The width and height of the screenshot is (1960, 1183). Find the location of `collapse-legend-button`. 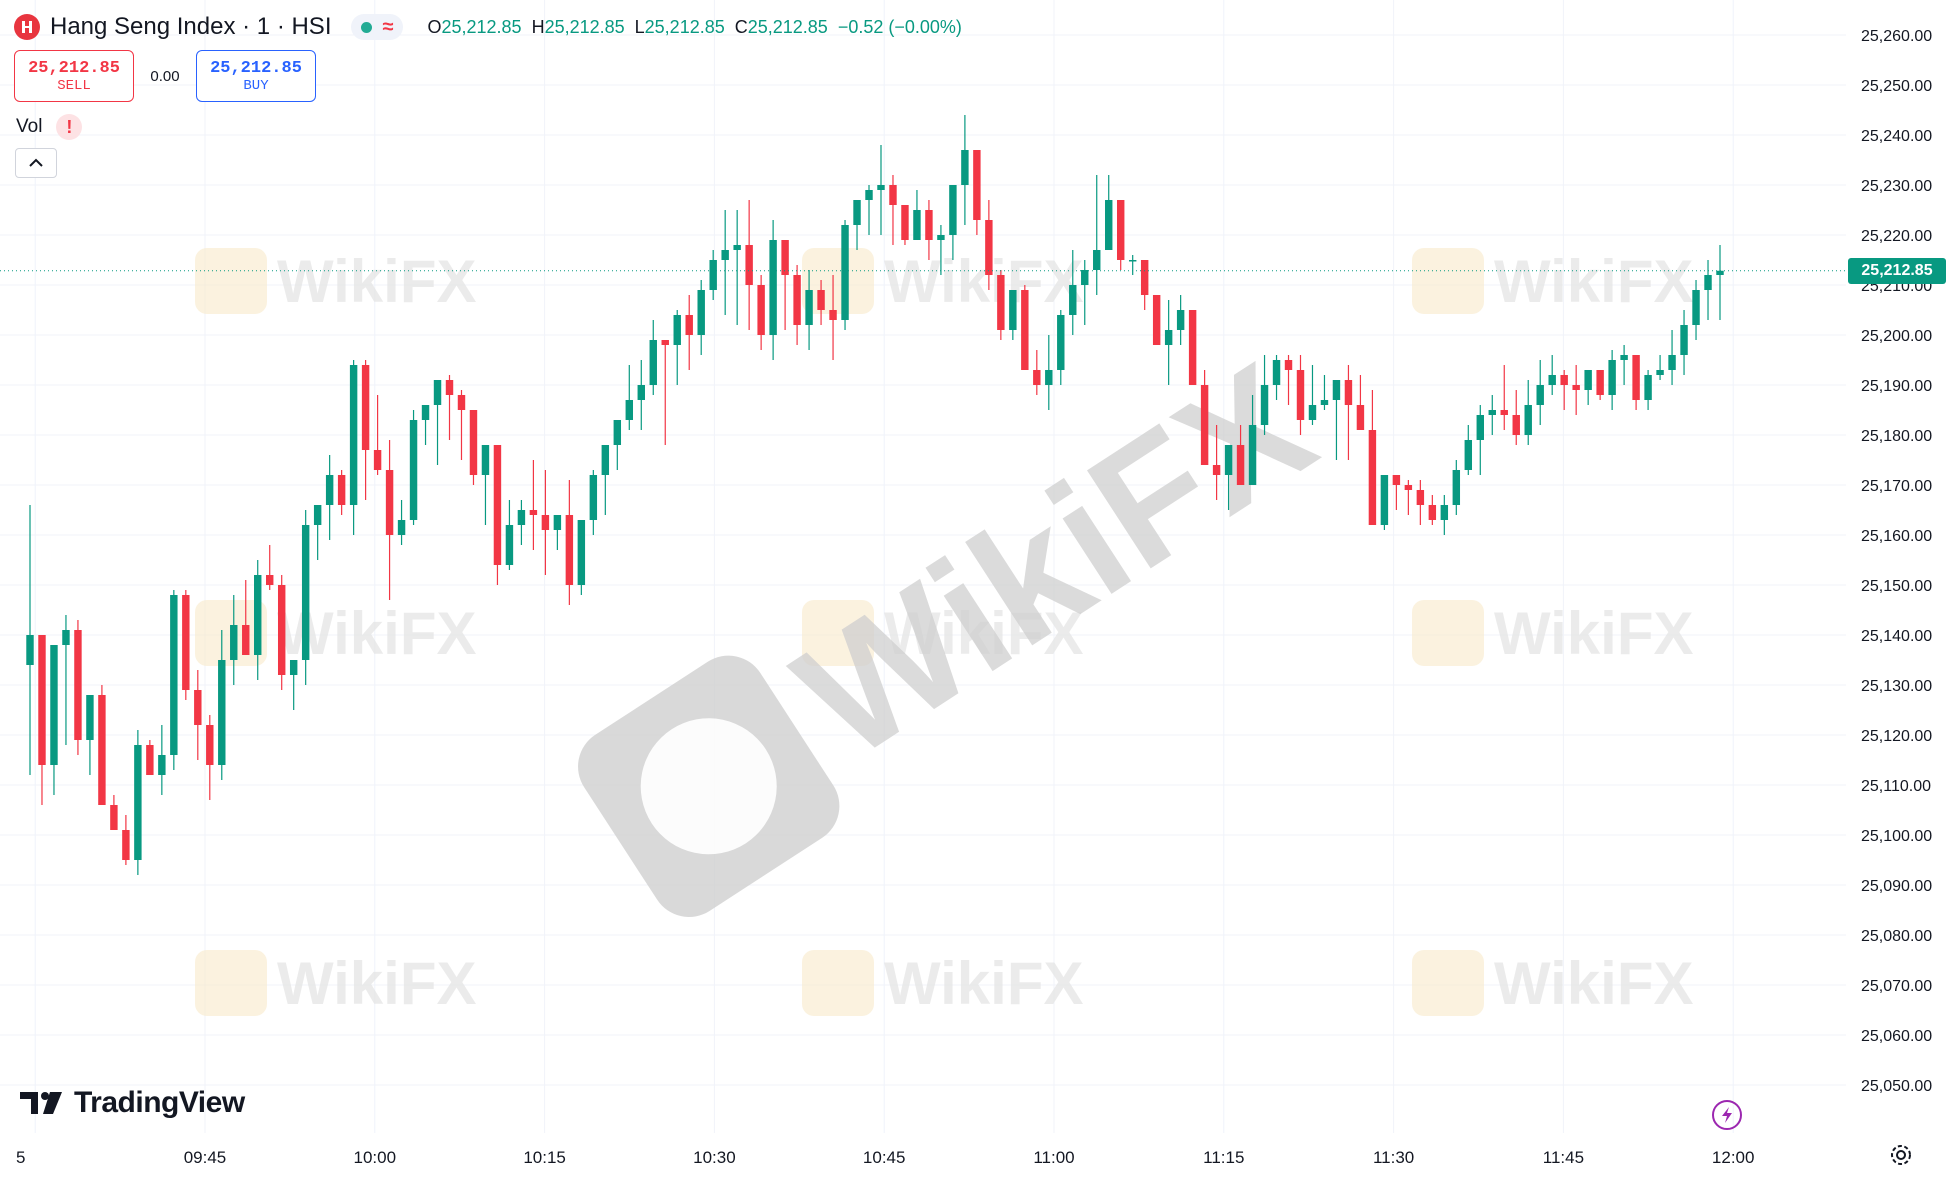

collapse-legend-button is located at coordinates (36, 163).